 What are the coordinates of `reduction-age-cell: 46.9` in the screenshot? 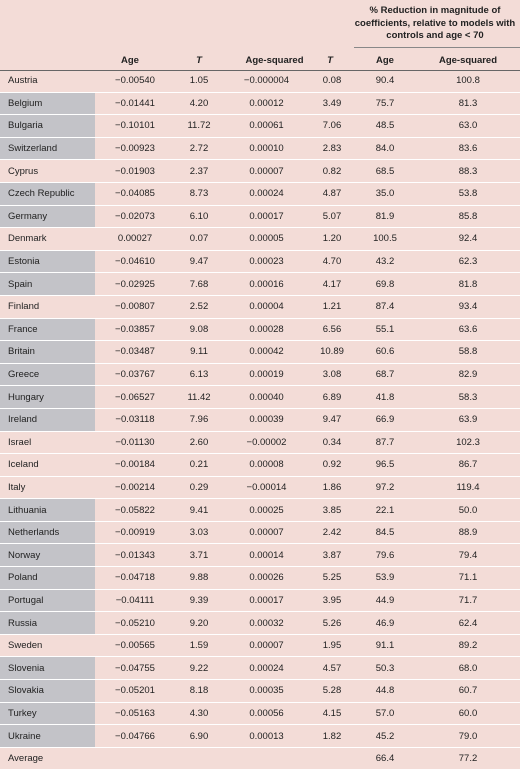 It's located at (385, 623).